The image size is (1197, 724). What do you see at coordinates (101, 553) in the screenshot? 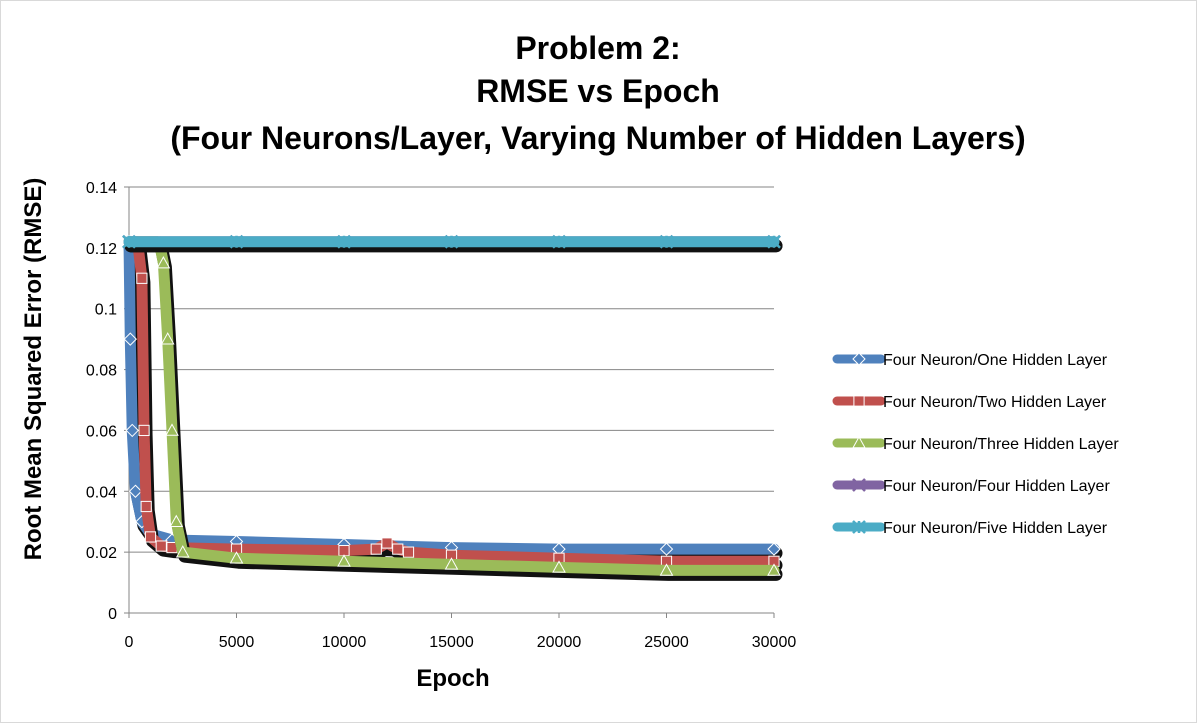
I see `y-tick-label-1: 0.02` at bounding box center [101, 553].